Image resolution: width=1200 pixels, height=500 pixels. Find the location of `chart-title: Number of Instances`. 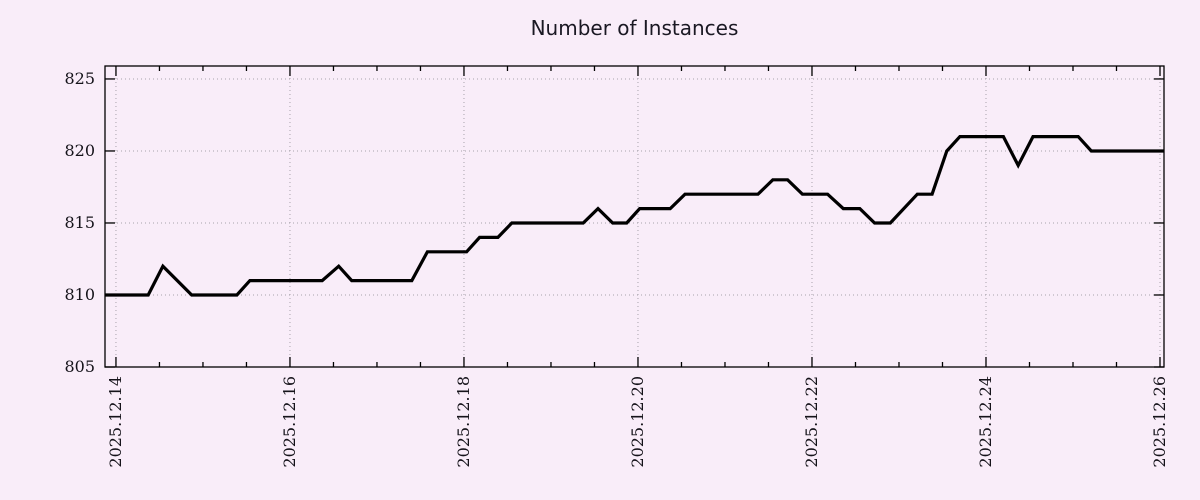

chart-title: Number of Instances is located at coordinates (634, 28).